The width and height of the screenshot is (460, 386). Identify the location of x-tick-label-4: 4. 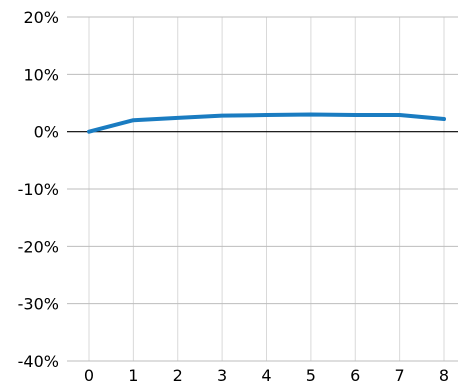
(266, 375).